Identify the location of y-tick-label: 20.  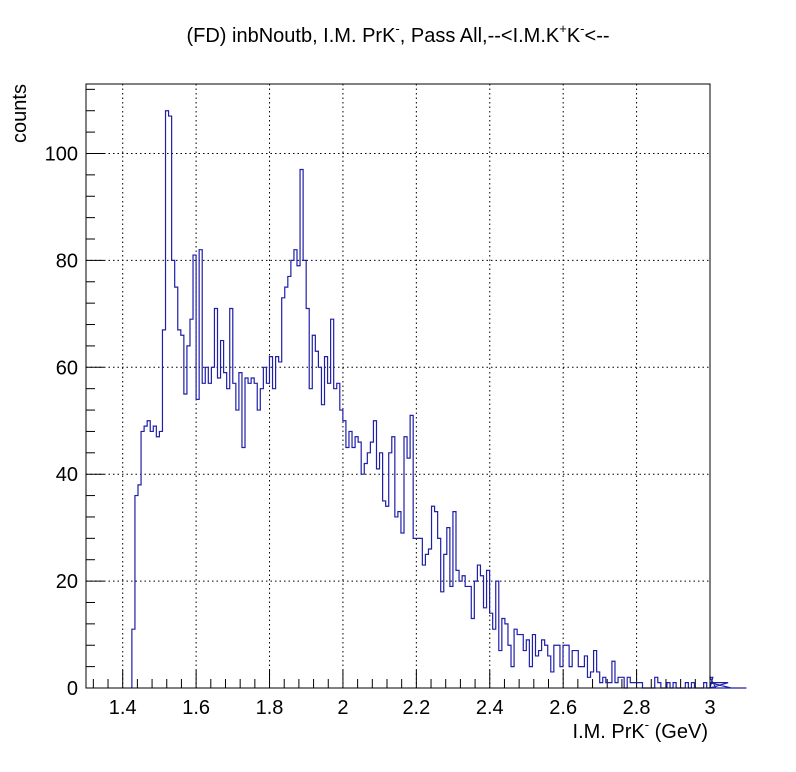
(67, 582).